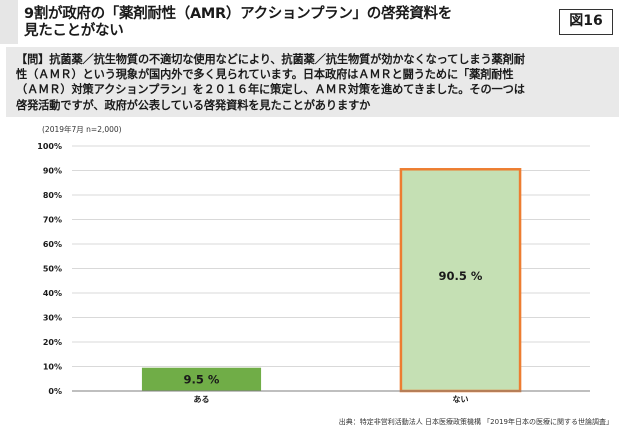 This screenshot has height=433, width=625. What do you see at coordinates (52, 318) in the screenshot?
I see `y-tick-label: 30%` at bounding box center [52, 318].